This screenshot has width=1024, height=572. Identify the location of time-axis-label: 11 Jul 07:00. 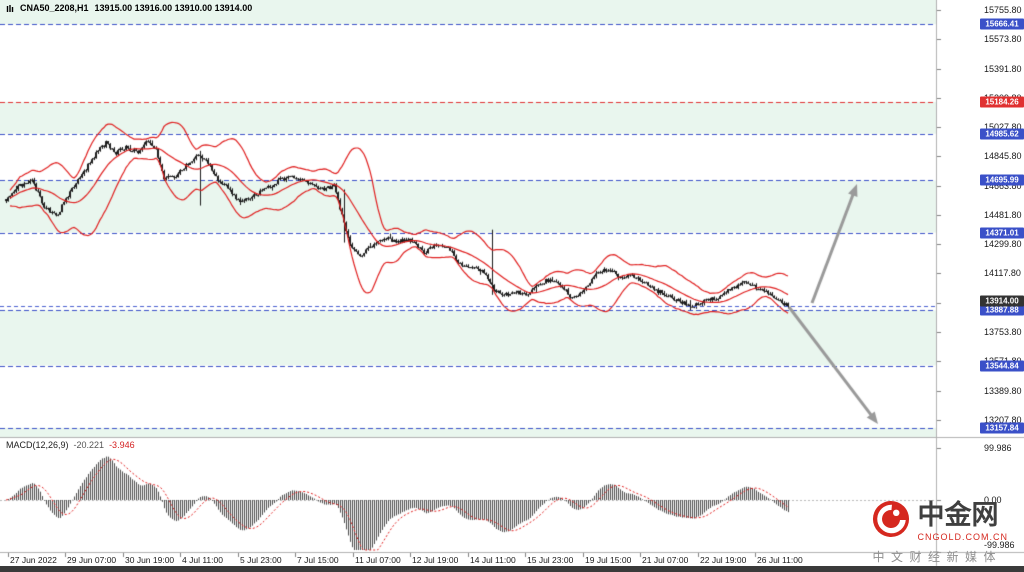
(378, 560).